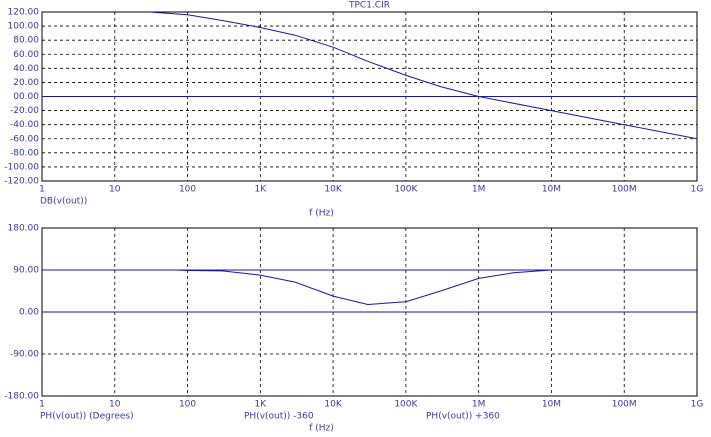 Image resolution: width=711 pixels, height=437 pixels. What do you see at coordinates (24, 355) in the screenshot?
I see `y-tick-label: -90.00` at bounding box center [24, 355].